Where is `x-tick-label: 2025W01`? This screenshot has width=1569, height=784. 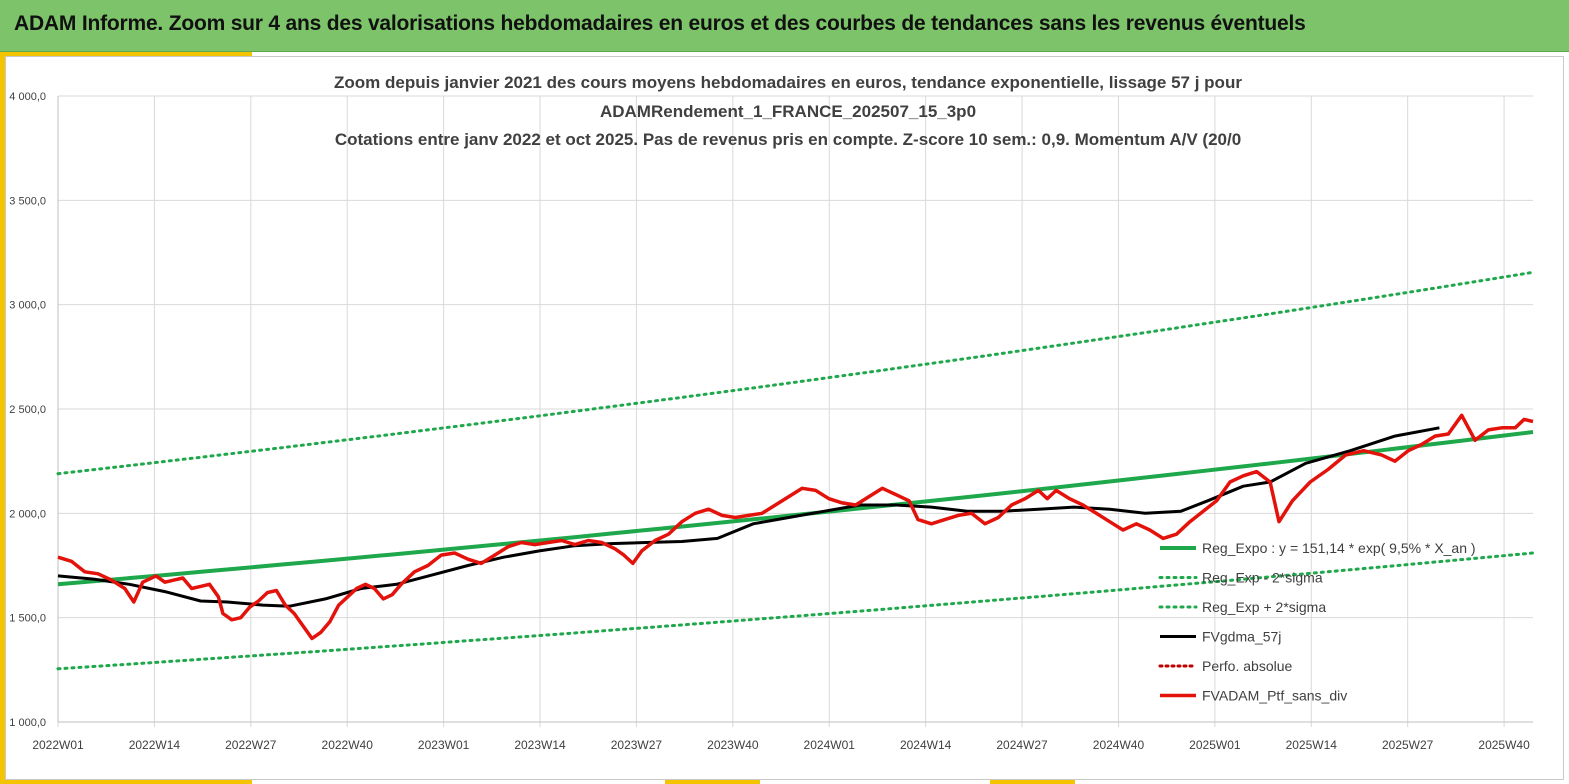
x-tick-label: 2025W01 is located at coordinates (1215, 745).